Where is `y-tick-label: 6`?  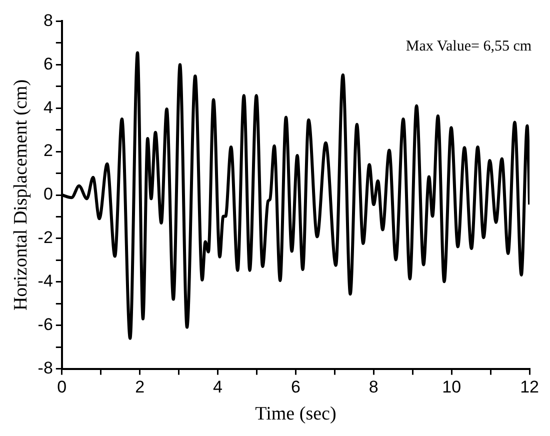
y-tick-label: 6 is located at coordinates (48, 64).